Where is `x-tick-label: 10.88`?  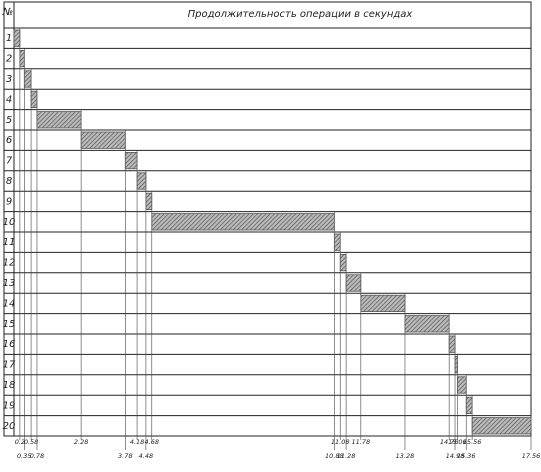
x-tick-label: 10.88 is located at coordinates (334, 456).